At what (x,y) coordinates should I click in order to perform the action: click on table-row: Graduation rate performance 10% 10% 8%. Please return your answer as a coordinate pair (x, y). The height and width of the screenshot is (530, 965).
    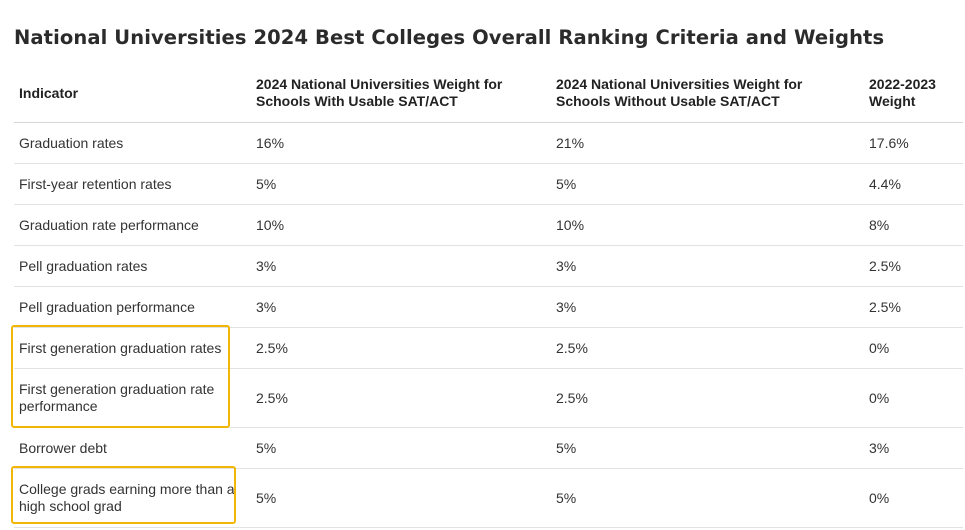
    Looking at the image, I should click on (488, 225).